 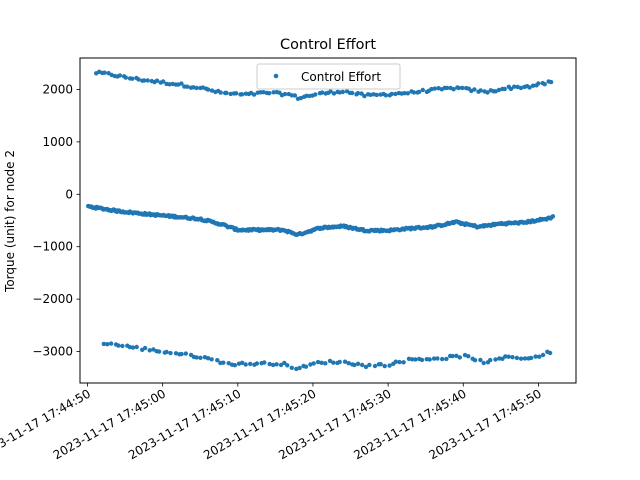 What do you see at coordinates (276, 76) in the screenshot?
I see `legend-marker` at bounding box center [276, 76].